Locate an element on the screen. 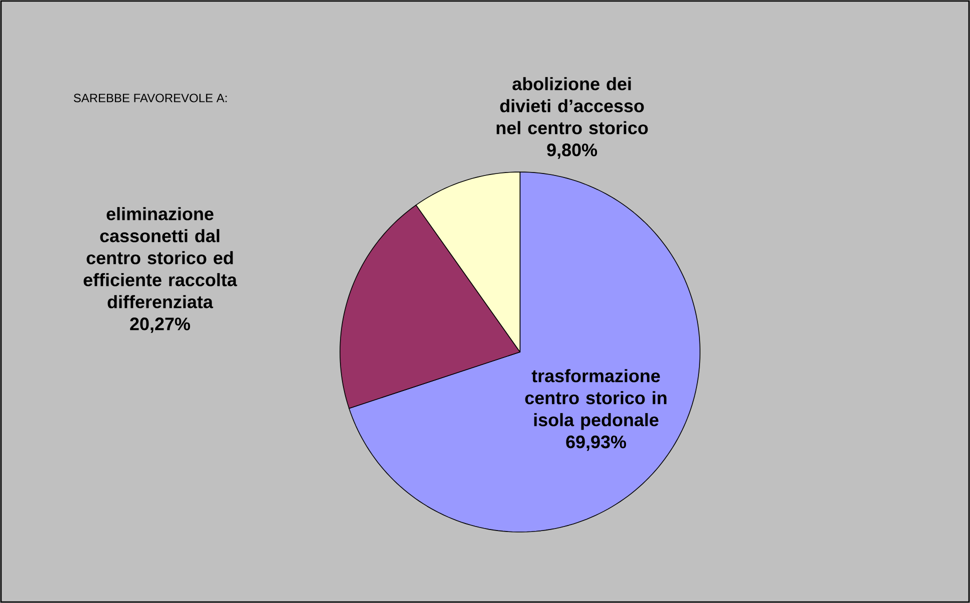 This screenshot has height=603, width=970. slice-label: trasformazione centro storico in isola pedonale is located at coordinates (595, 399).